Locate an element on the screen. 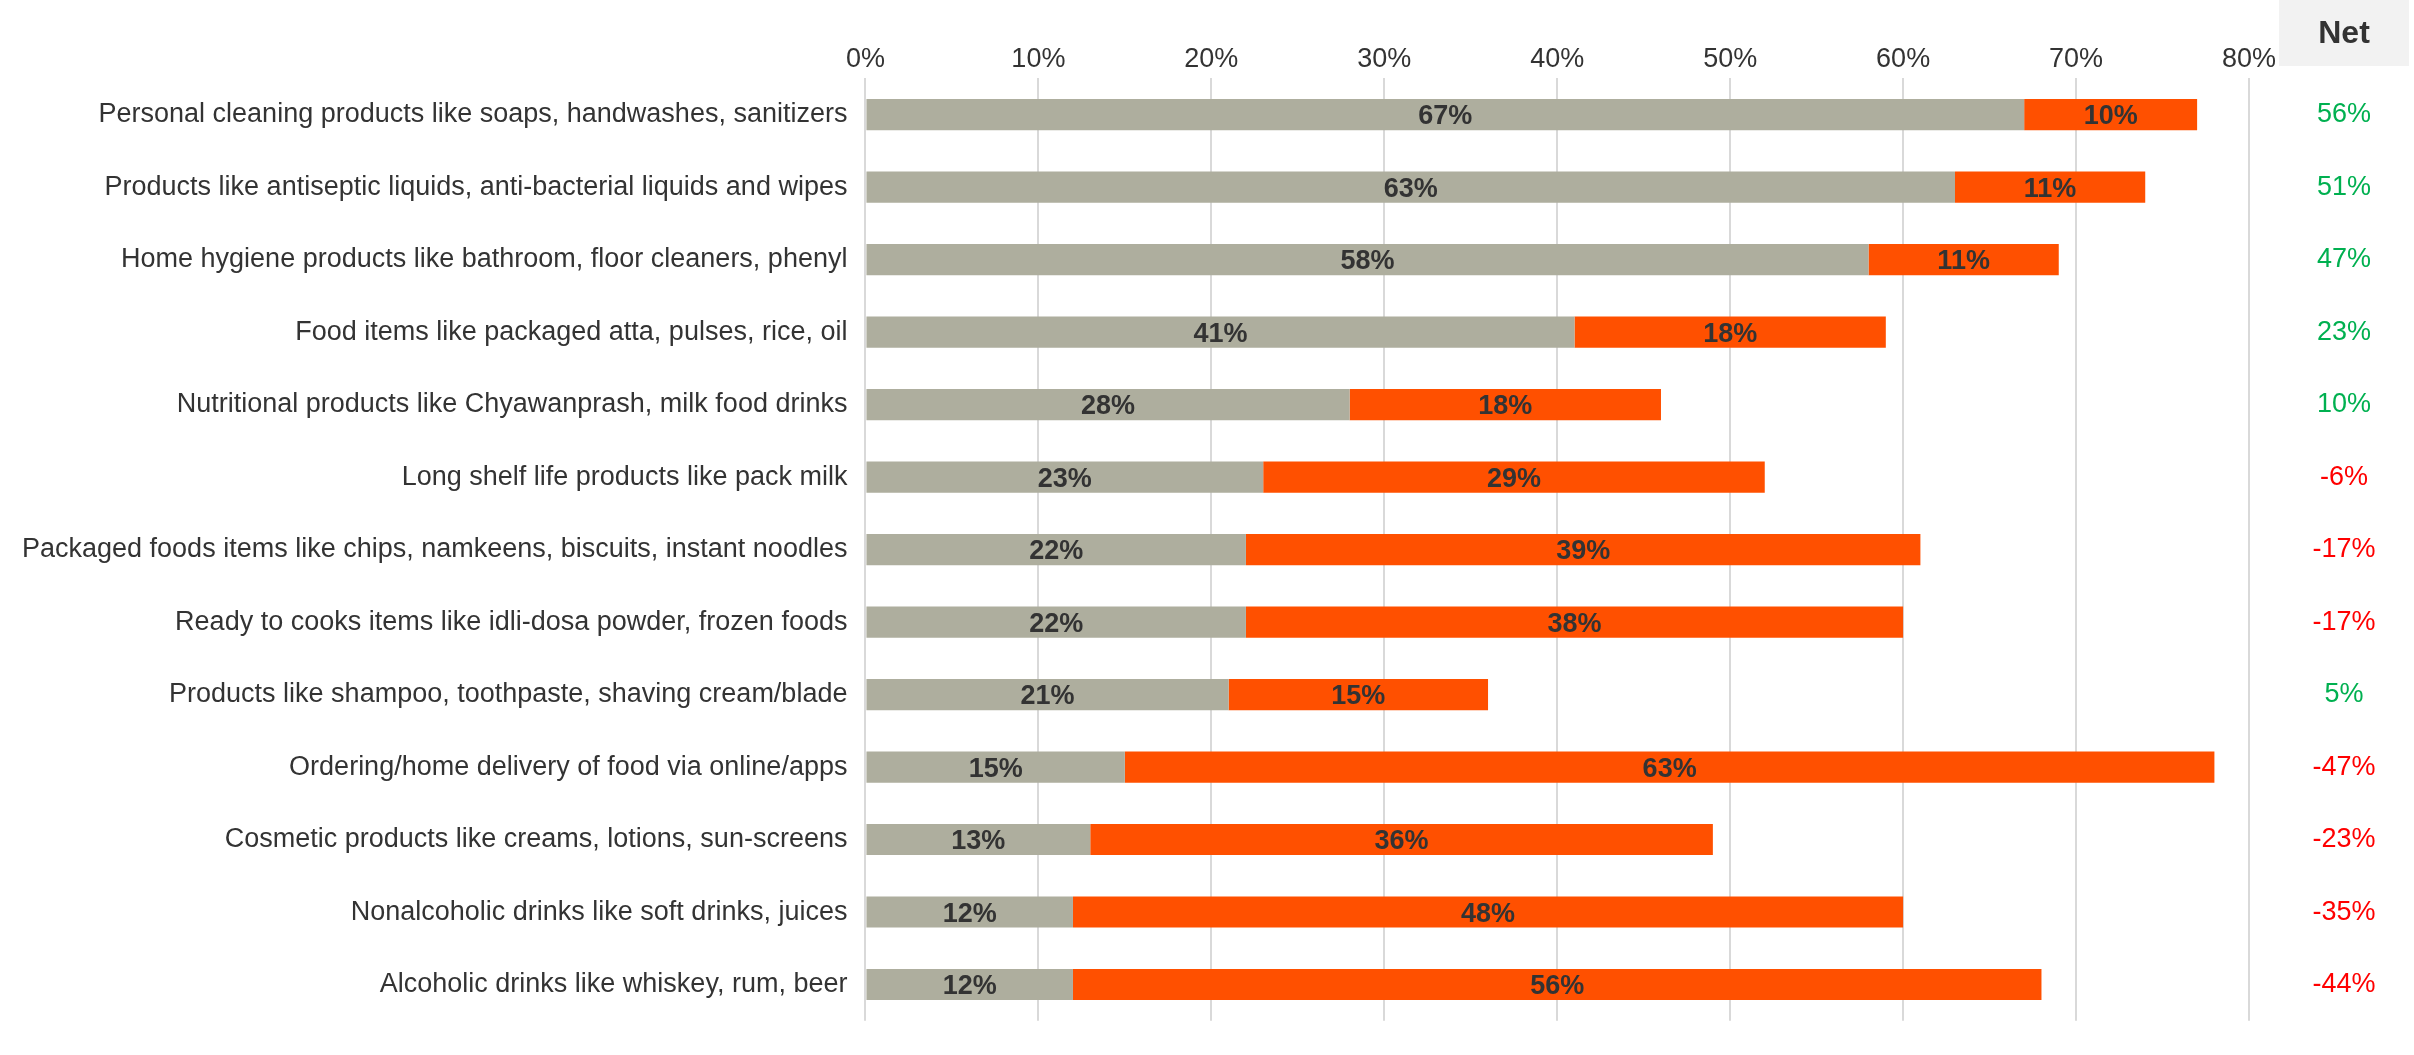 This screenshot has height=1055, width=2414. data-label: 13% is located at coordinates (978, 840).